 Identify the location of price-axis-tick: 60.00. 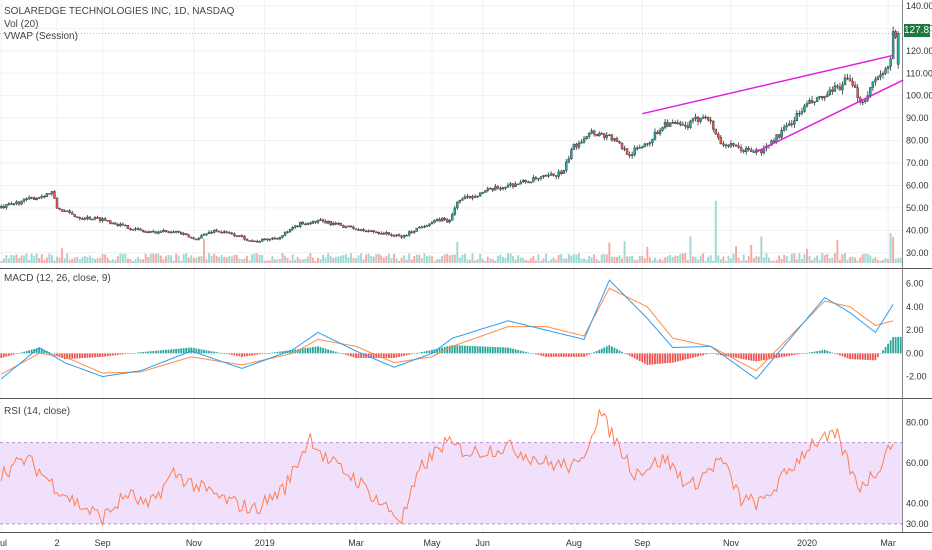
(917, 185).